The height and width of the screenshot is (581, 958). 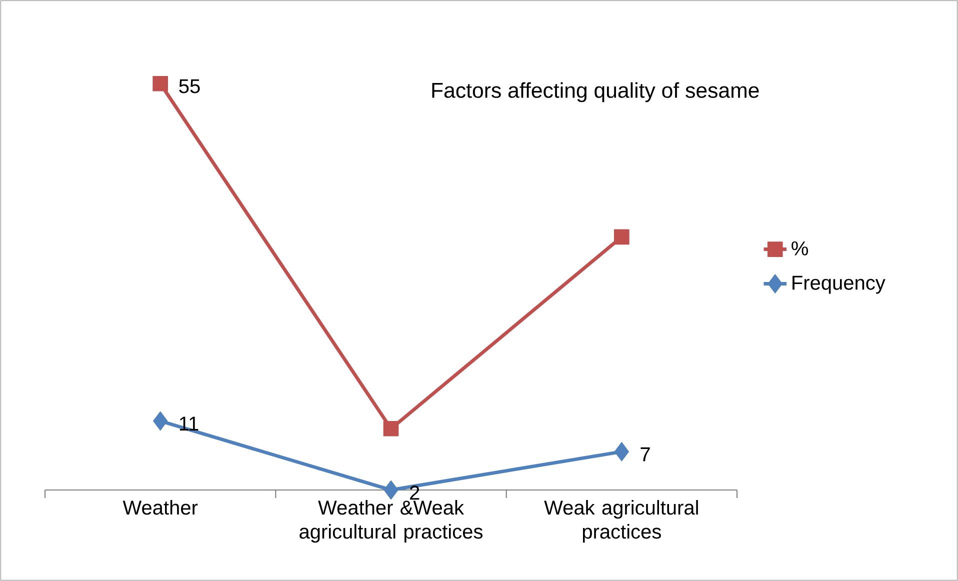 I want to click on x-tick-label: Weather &Weak agricultural practices, so click(x=391, y=521).